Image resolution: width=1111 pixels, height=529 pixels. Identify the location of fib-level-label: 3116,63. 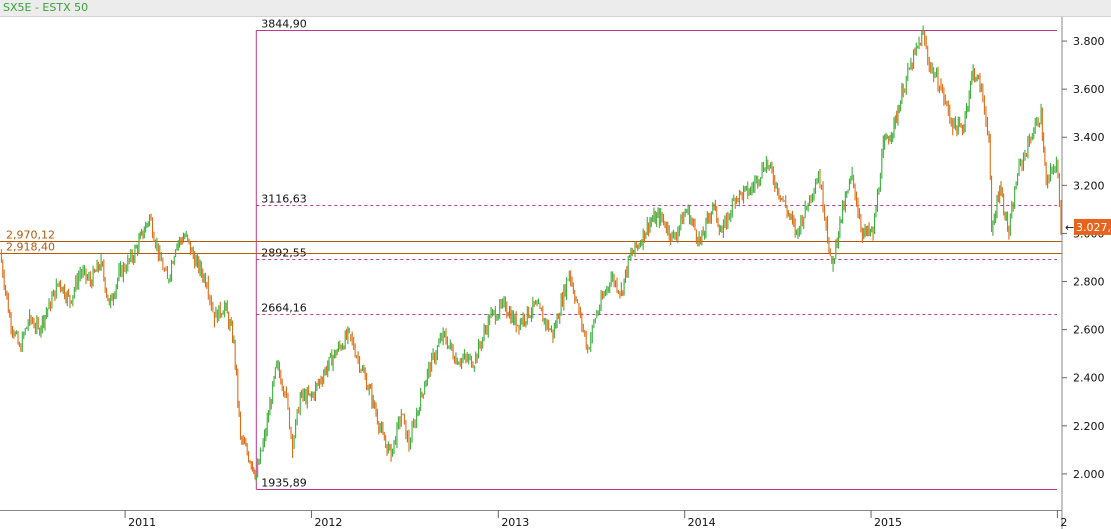
(284, 199).